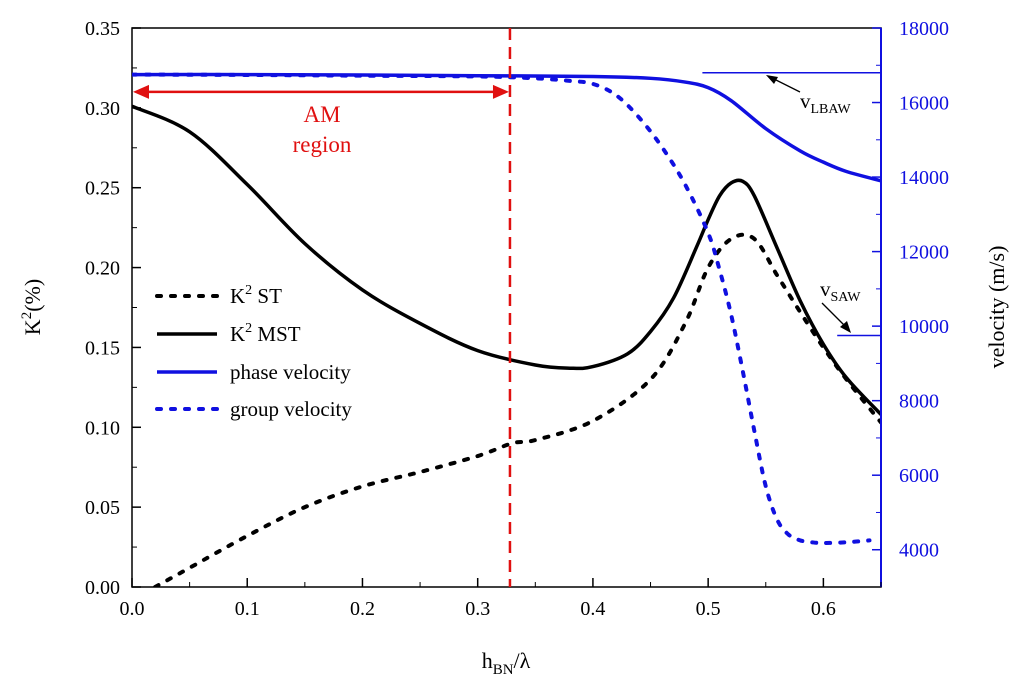 The width and height of the screenshot is (1024, 700). I want to click on v-lbaw-label: vLBAW, so click(825, 103).